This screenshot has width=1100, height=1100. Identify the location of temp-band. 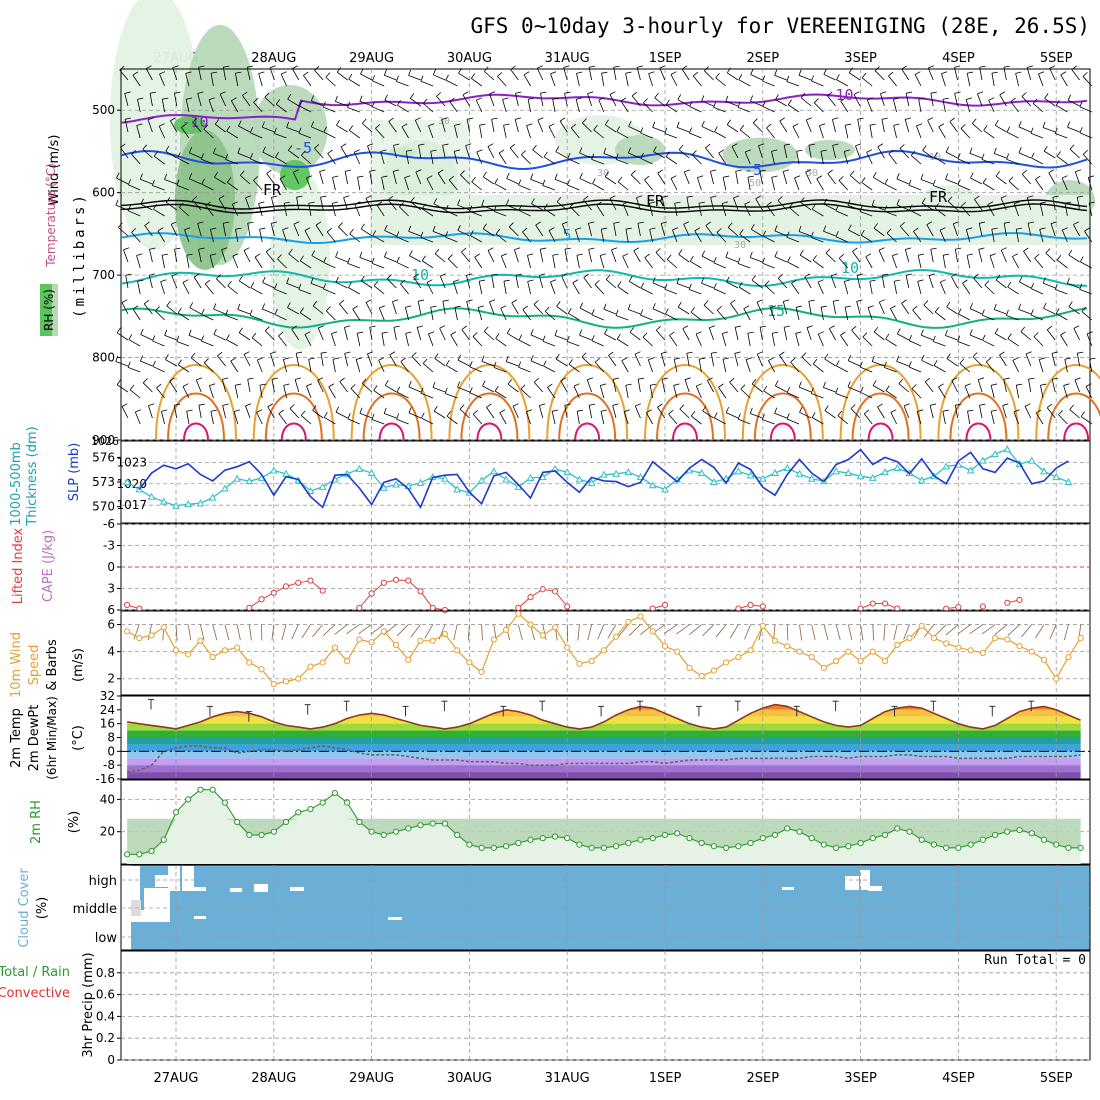
(604, 727).